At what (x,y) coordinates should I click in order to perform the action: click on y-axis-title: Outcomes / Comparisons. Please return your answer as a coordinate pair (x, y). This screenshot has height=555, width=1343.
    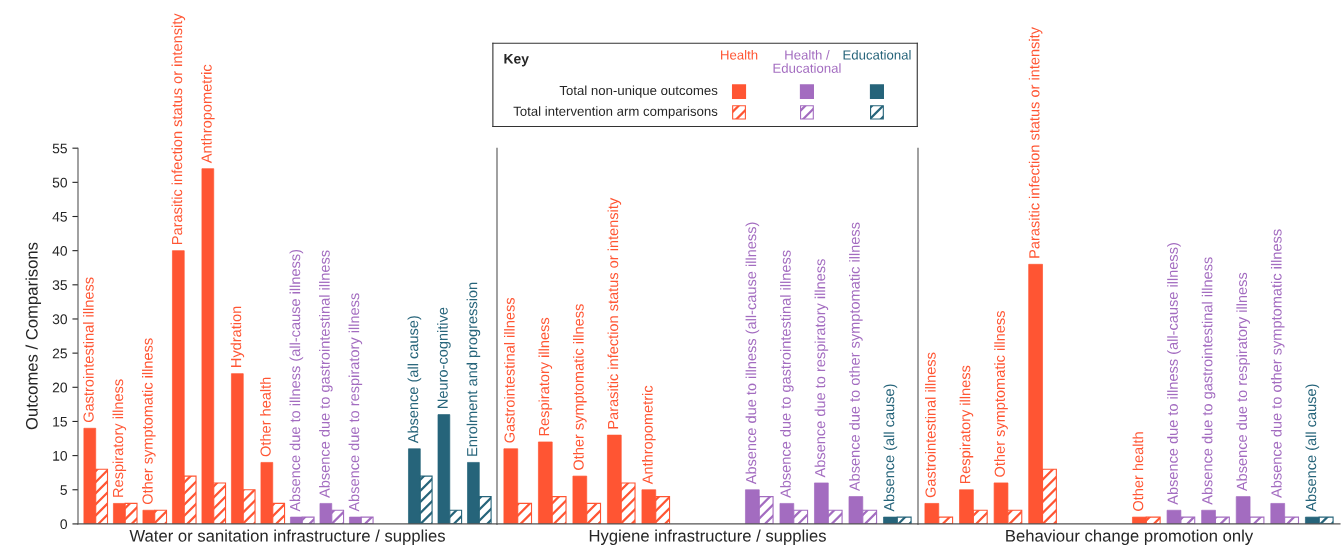
    Looking at the image, I should click on (33, 336).